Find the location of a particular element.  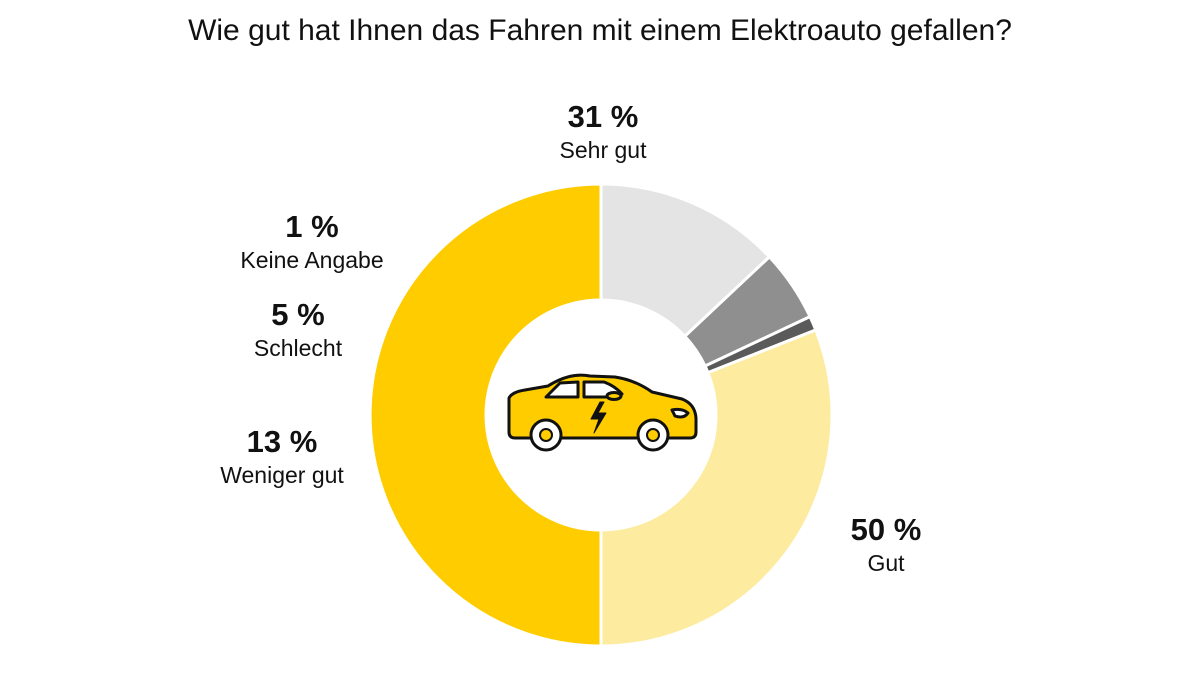

slice-gut is located at coordinates (485, 415).